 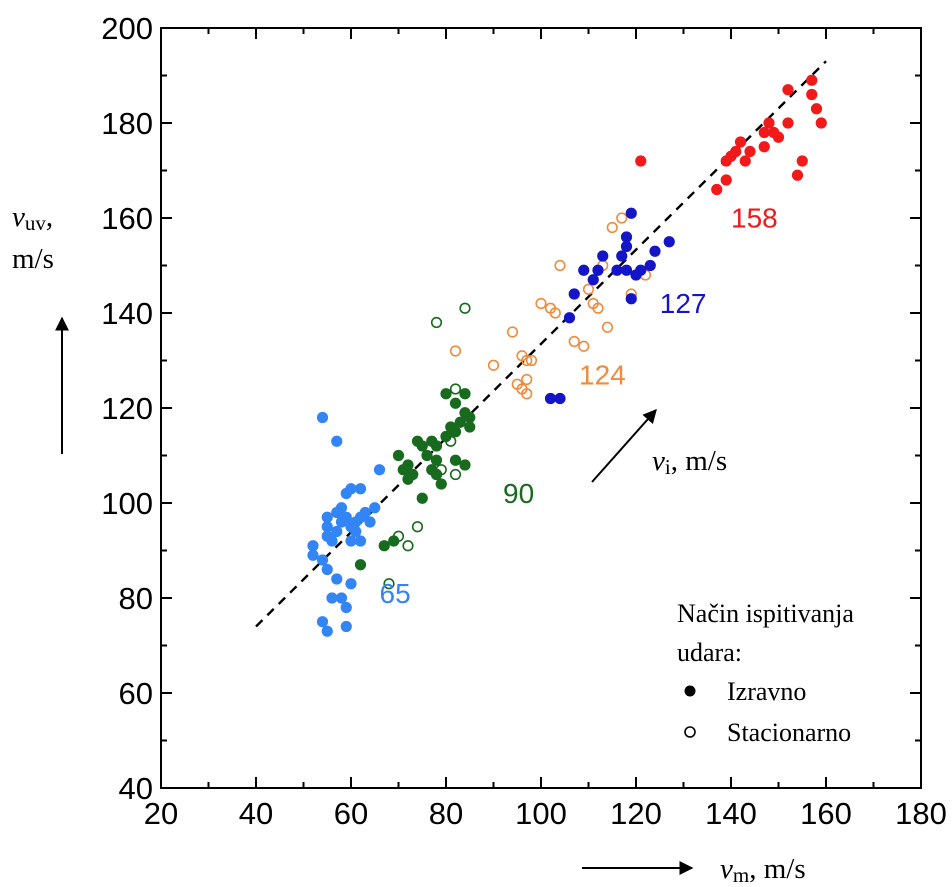 What do you see at coordinates (446, 813) in the screenshot?
I see `x-tick-label: 80` at bounding box center [446, 813].